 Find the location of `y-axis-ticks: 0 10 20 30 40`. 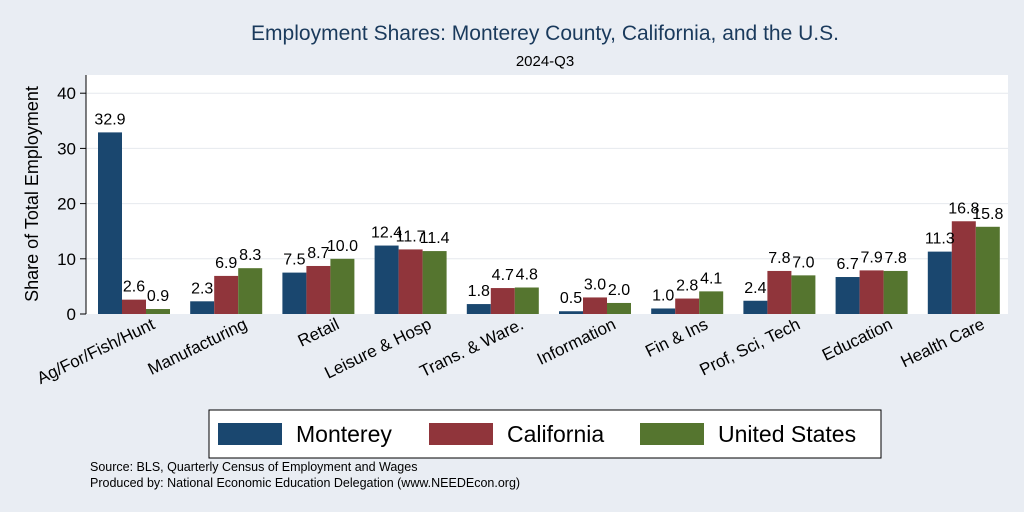

y-axis-ticks: 0 10 20 30 40 is located at coordinates (71, 204).